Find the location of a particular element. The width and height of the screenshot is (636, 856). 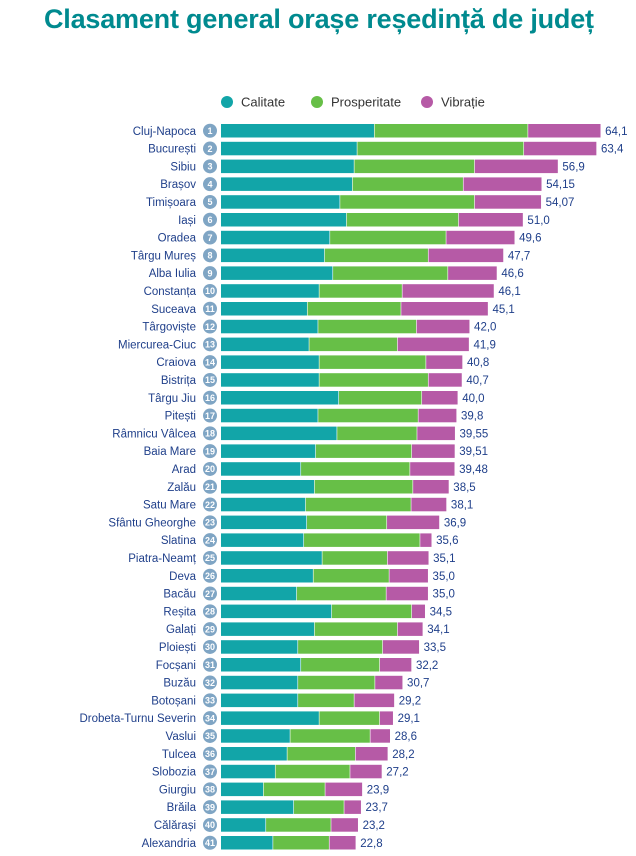

city-label: Bistrița is located at coordinates (179, 381).